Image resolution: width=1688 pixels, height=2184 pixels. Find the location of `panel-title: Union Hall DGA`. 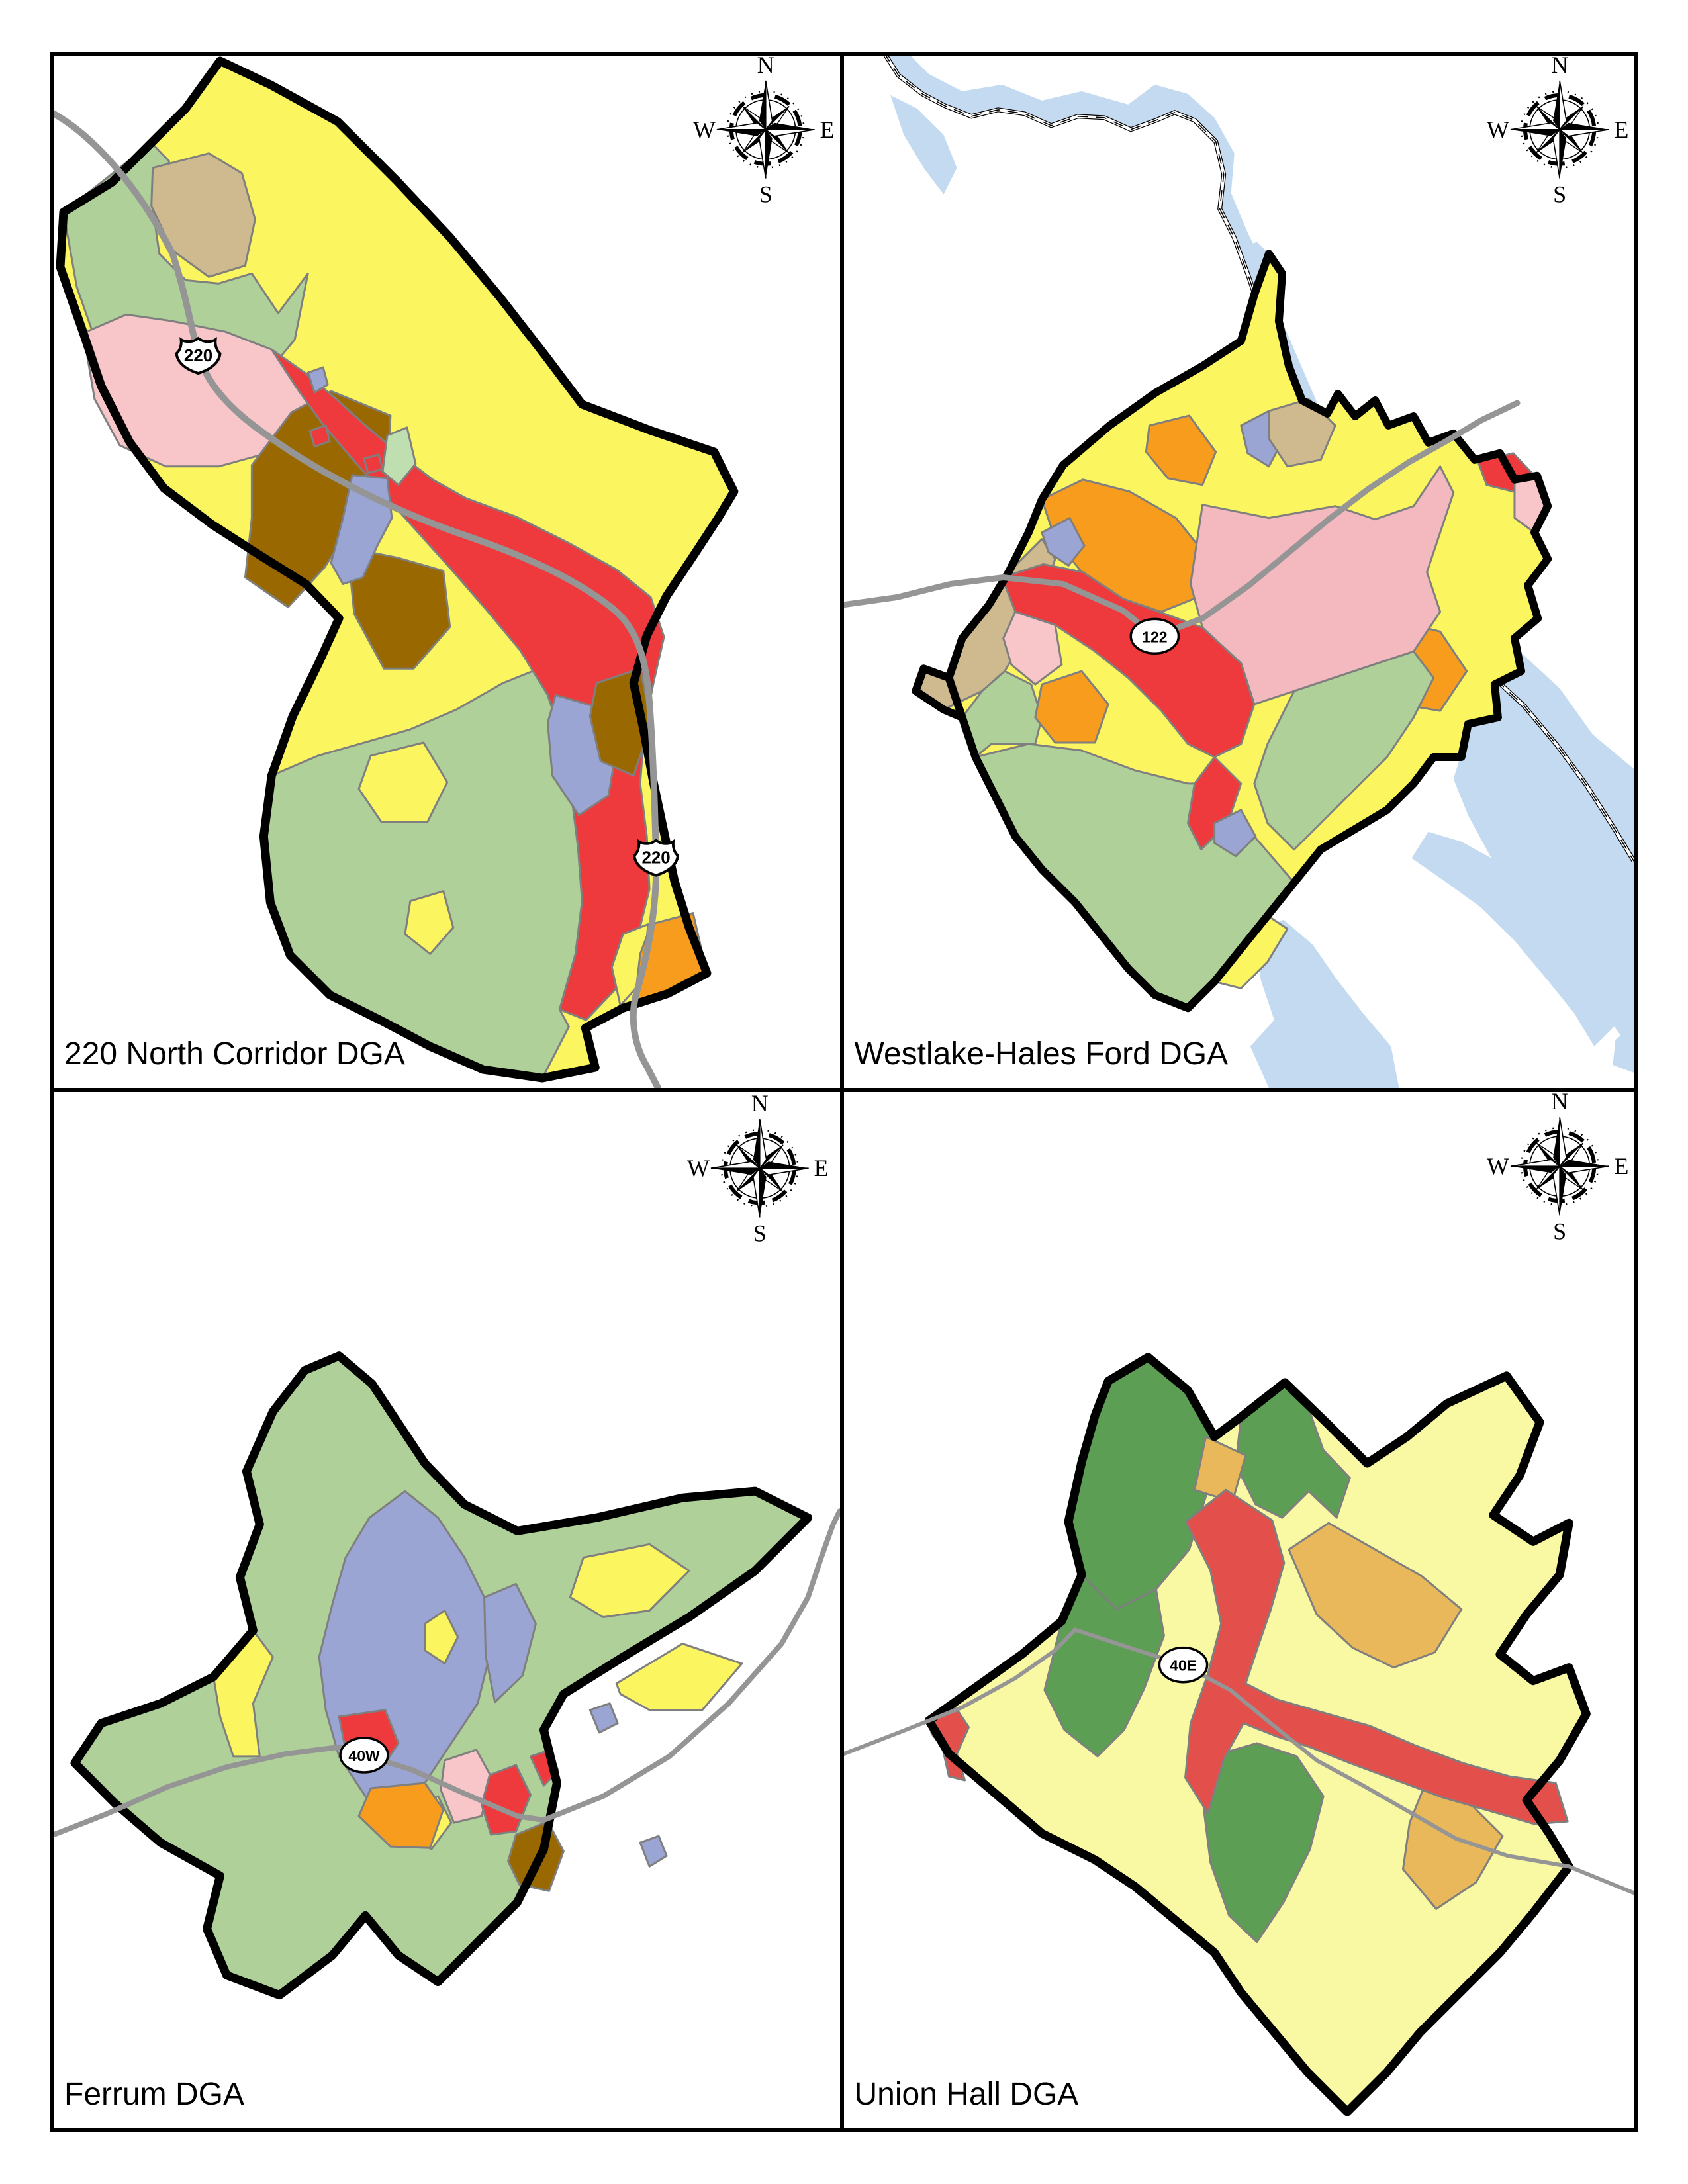

panel-title: Union Hall DGA is located at coordinates (966, 2094).